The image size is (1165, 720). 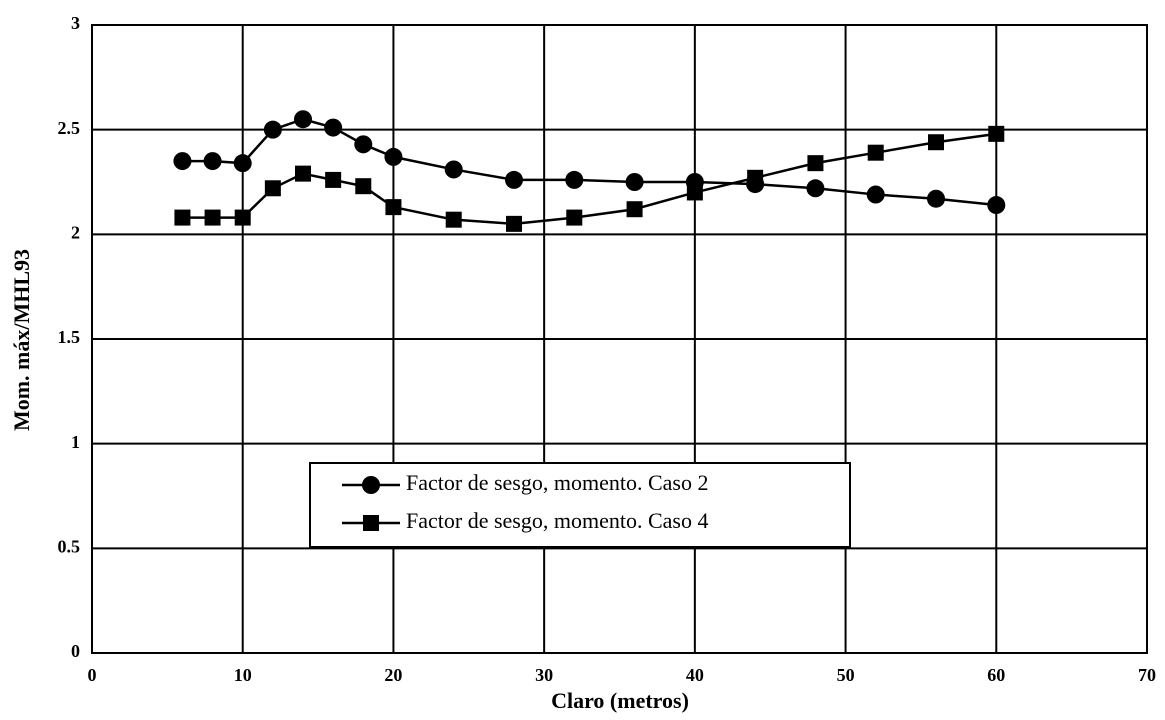 I want to click on y-axis-label: Mom. máx/MHL93, so click(x=21, y=340).